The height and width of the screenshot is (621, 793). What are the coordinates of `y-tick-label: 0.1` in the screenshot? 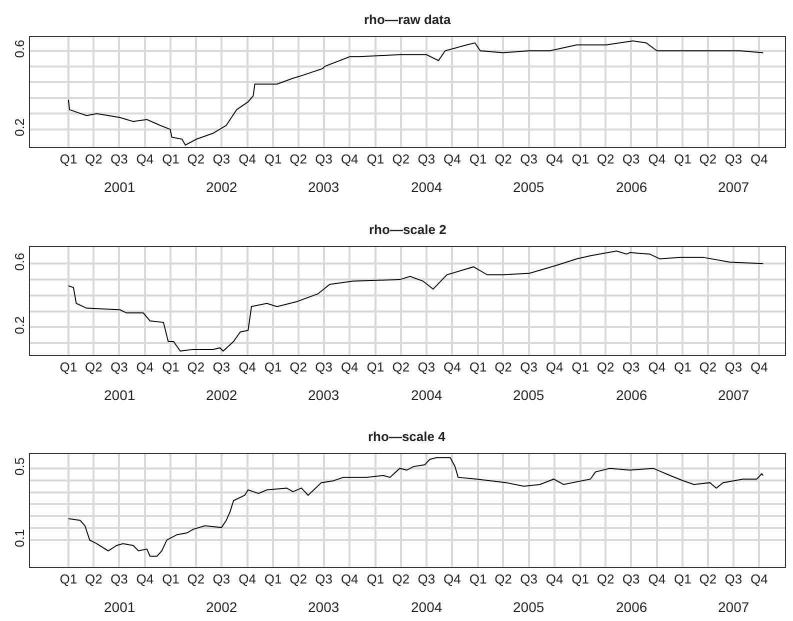 It's located at (19, 538).